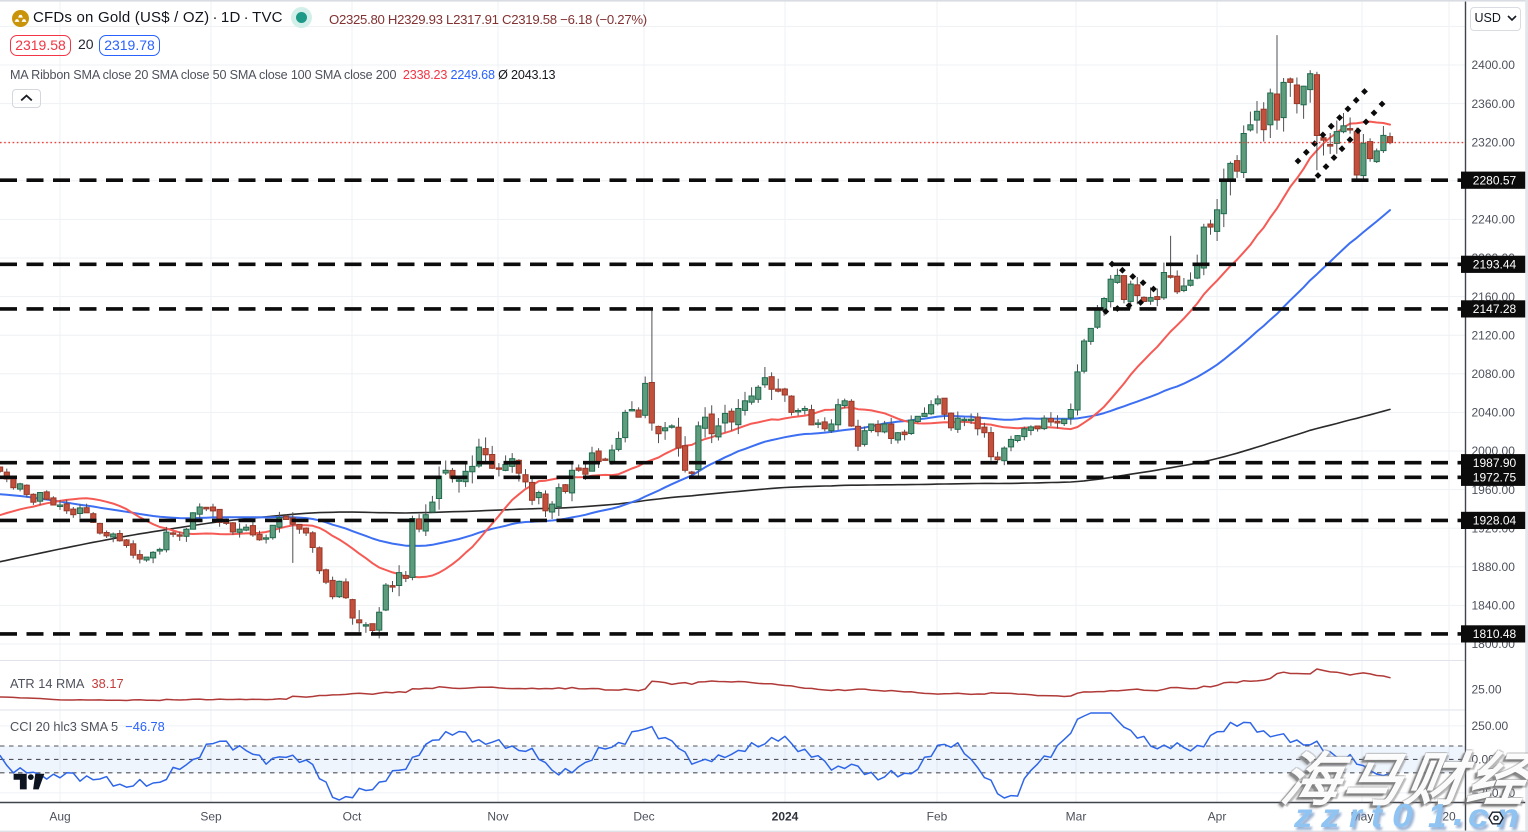  I want to click on svg-text: −250.00, so click(1494, 793).